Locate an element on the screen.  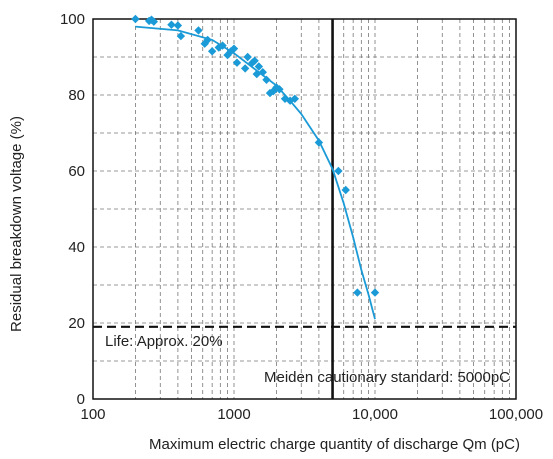
annotation-life: Life: Approx. 20% is located at coordinates (164, 341).